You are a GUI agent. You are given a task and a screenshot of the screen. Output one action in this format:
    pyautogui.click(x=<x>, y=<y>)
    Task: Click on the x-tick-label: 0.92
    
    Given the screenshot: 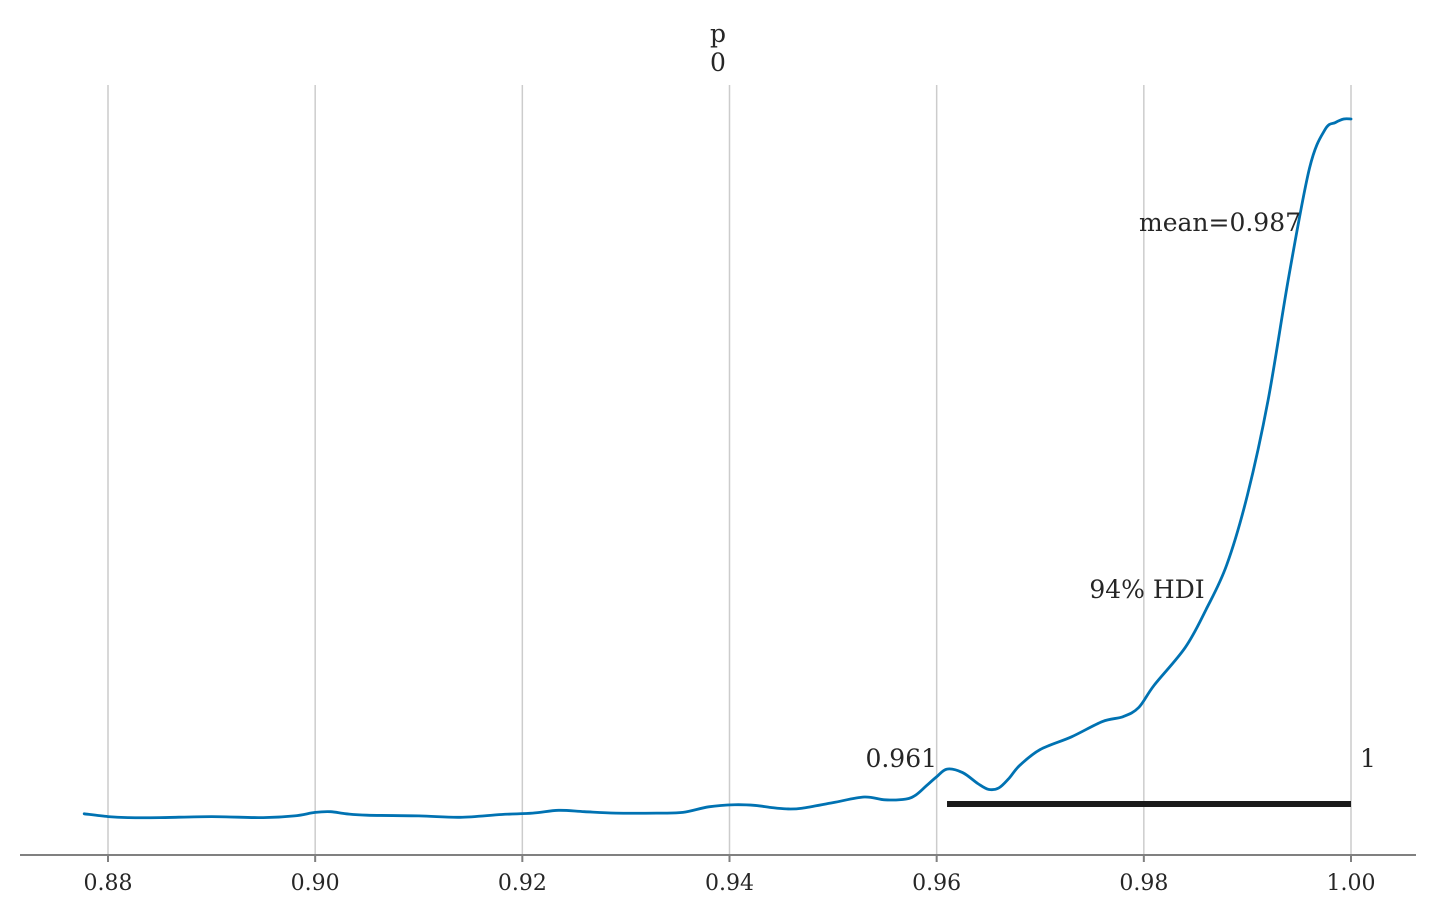 What is the action you would take?
    pyautogui.click(x=522, y=883)
    